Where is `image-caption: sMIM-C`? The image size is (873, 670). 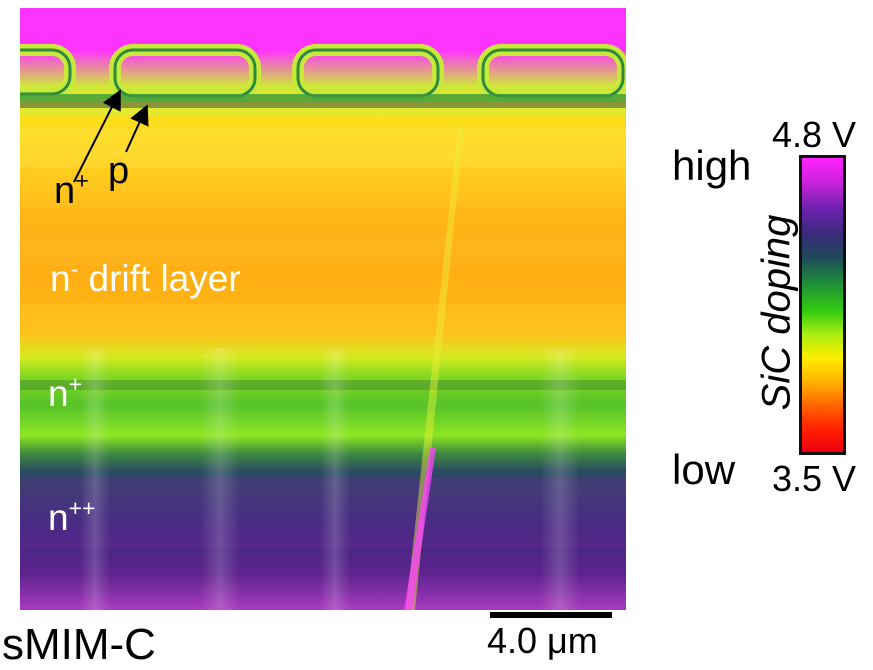 image-caption: sMIM-C is located at coordinates (79, 644).